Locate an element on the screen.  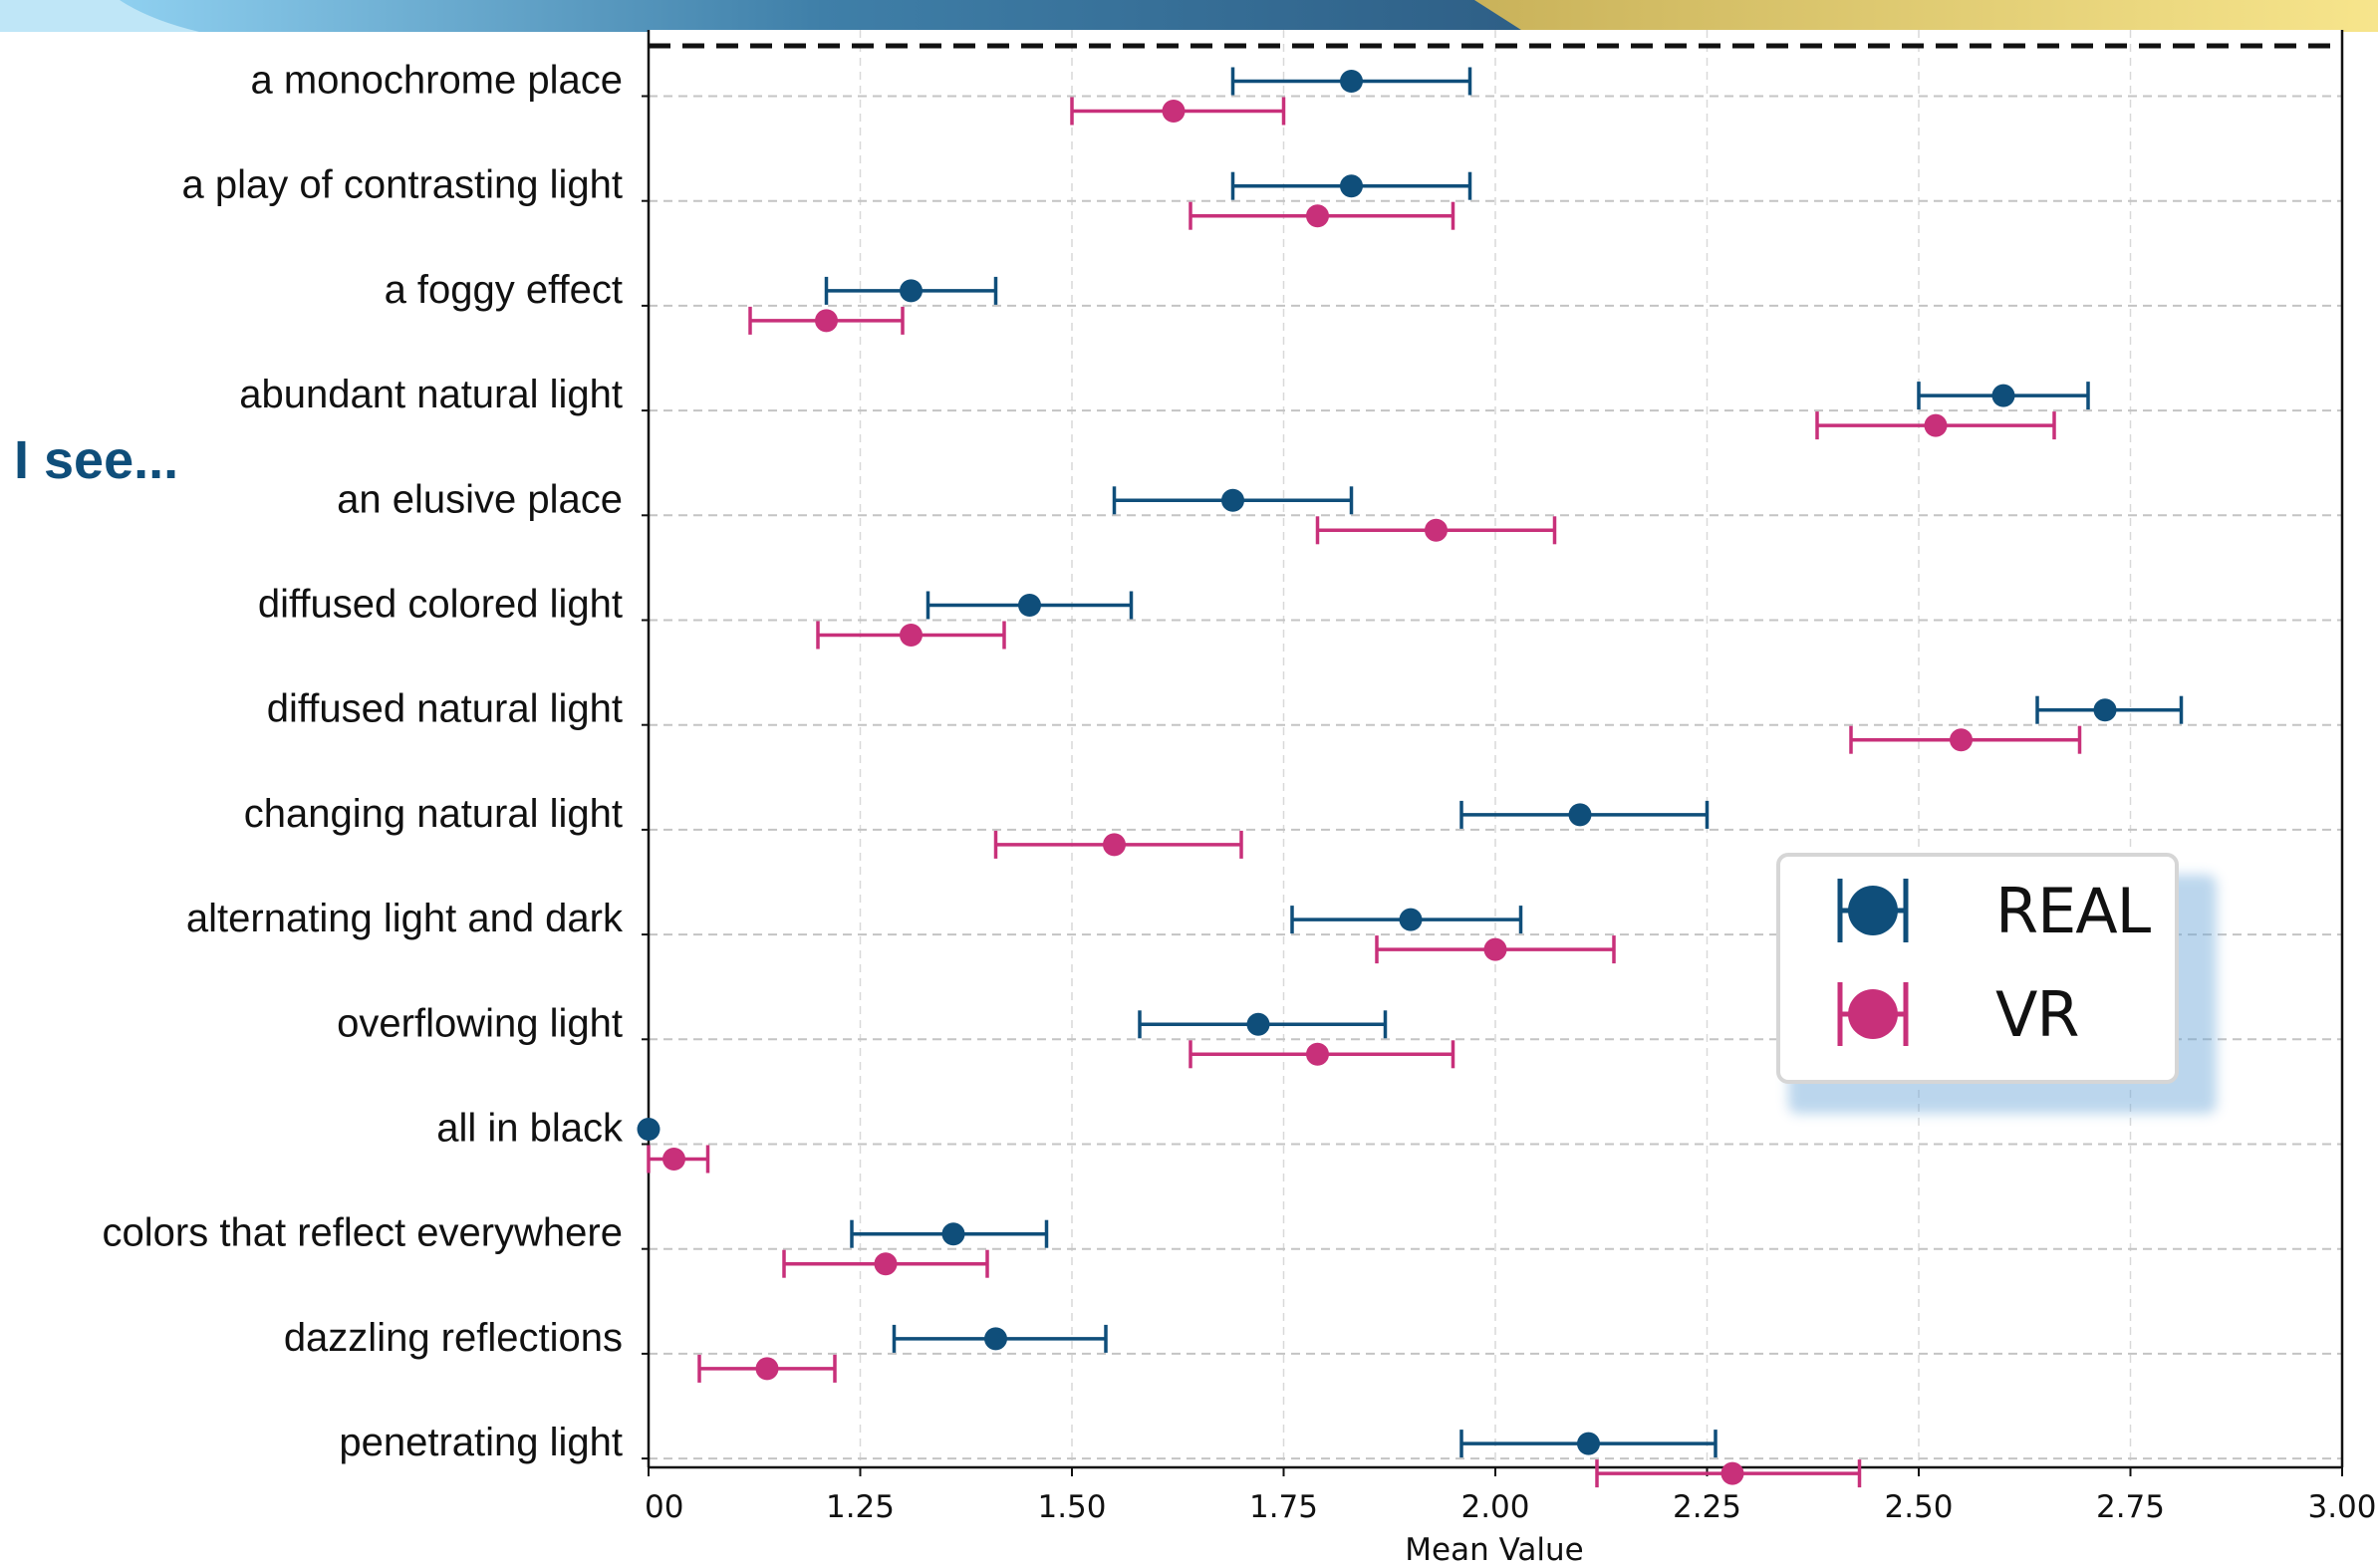
x-tick-label: 1.25 is located at coordinates (860, 1507).